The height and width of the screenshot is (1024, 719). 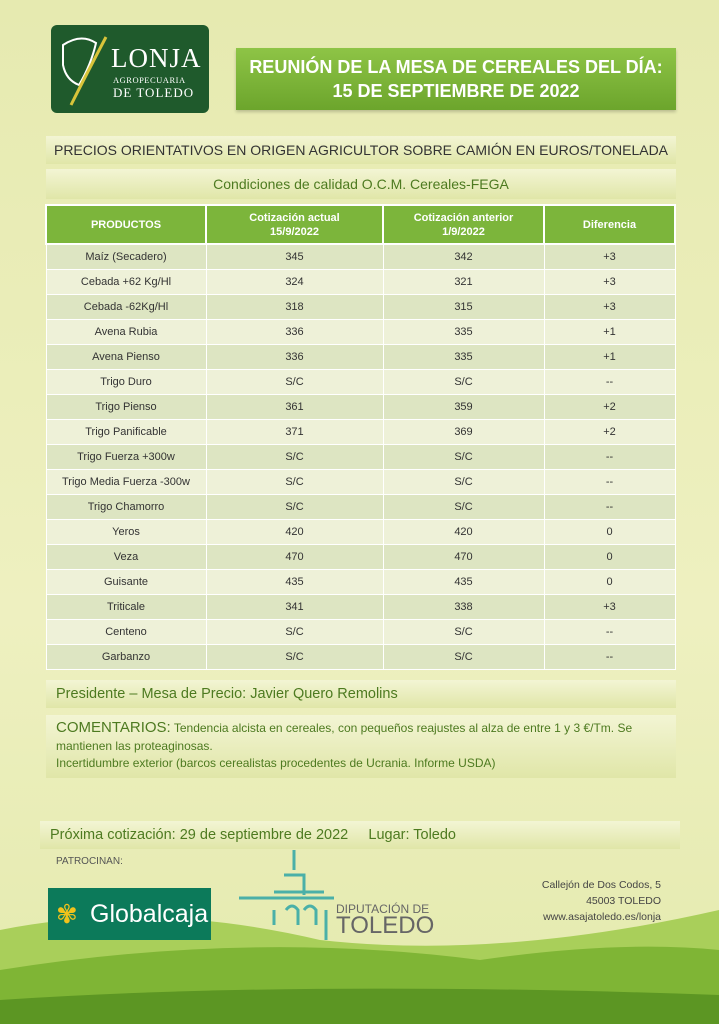 I want to click on table-row: Trigo Panificable 371 369 +2, so click(x=360, y=431).